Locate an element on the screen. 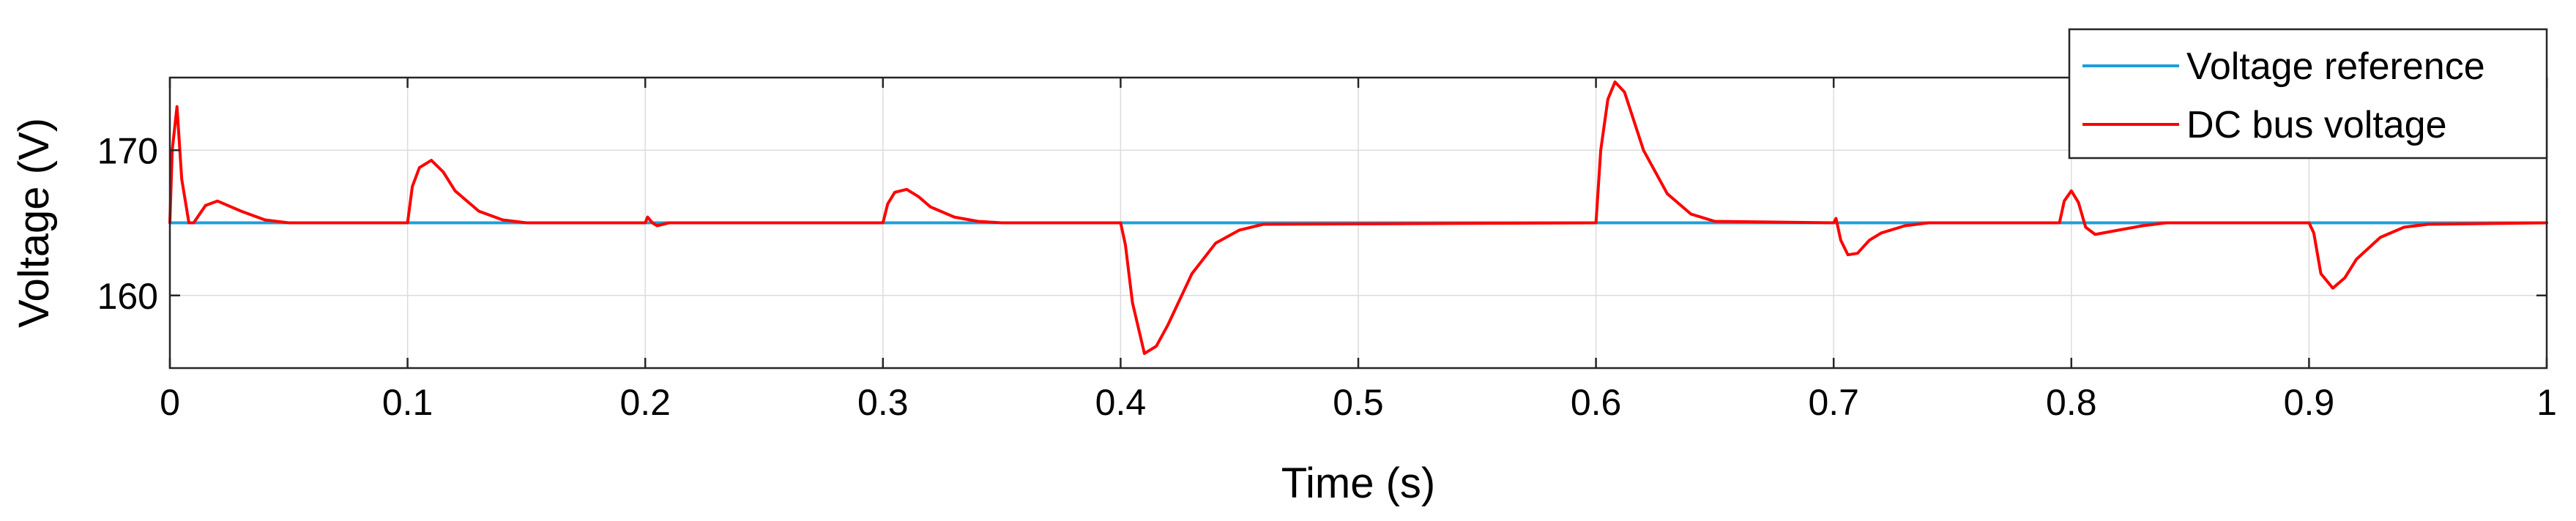 The image size is (2576, 521). x-tick-label: 0.3 is located at coordinates (883, 402).